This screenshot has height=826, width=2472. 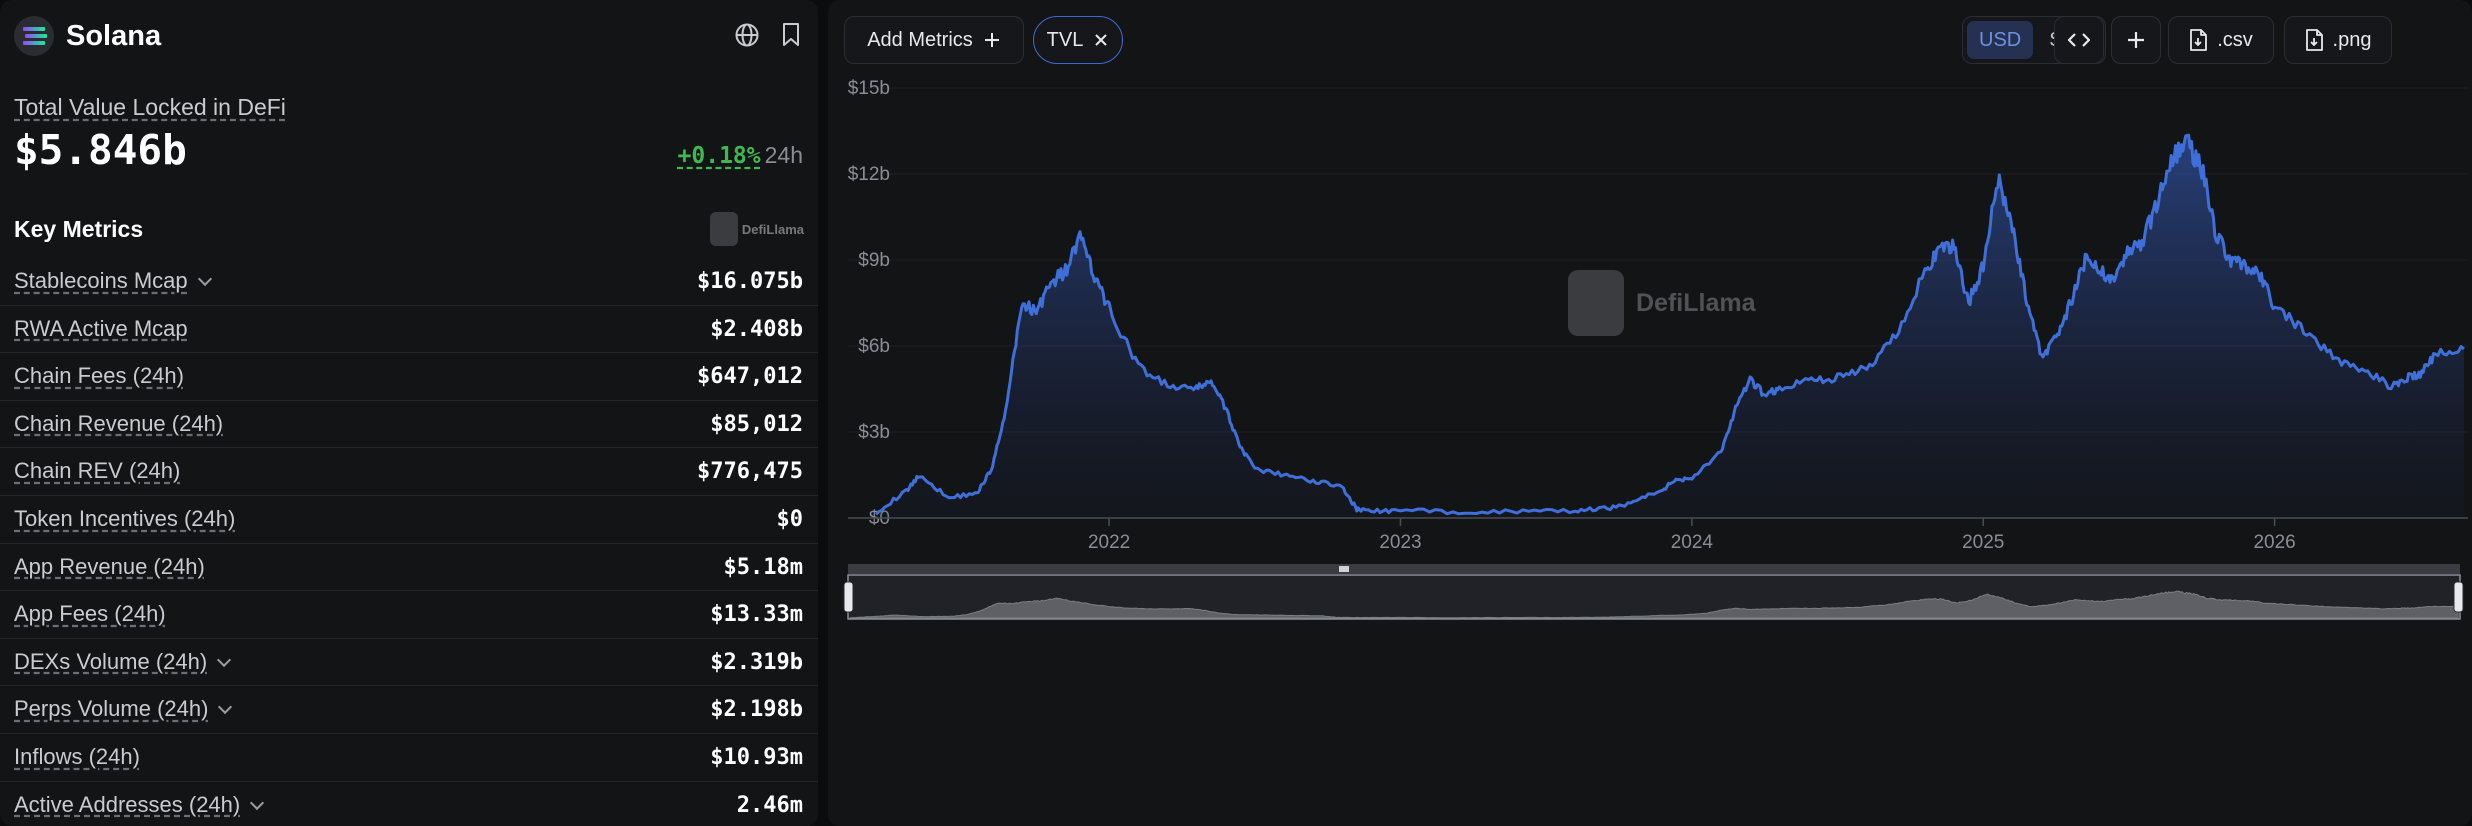 I want to click on download-png-button: .png, so click(x=2338, y=40).